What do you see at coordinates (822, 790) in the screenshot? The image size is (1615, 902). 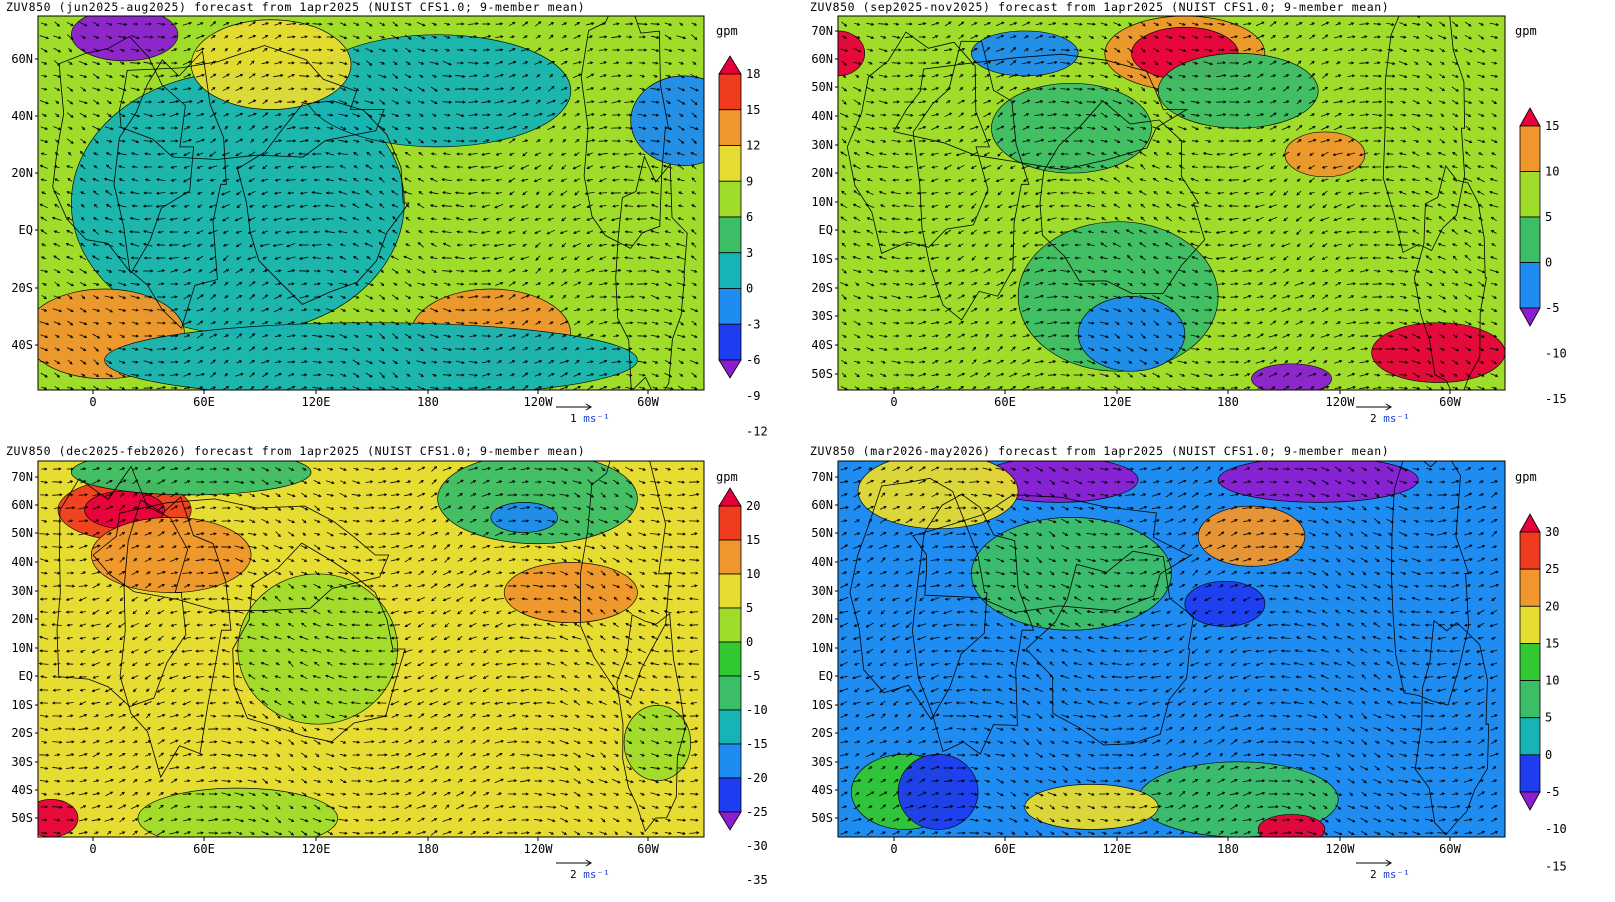 I see `latitude-label: 40S` at bounding box center [822, 790].